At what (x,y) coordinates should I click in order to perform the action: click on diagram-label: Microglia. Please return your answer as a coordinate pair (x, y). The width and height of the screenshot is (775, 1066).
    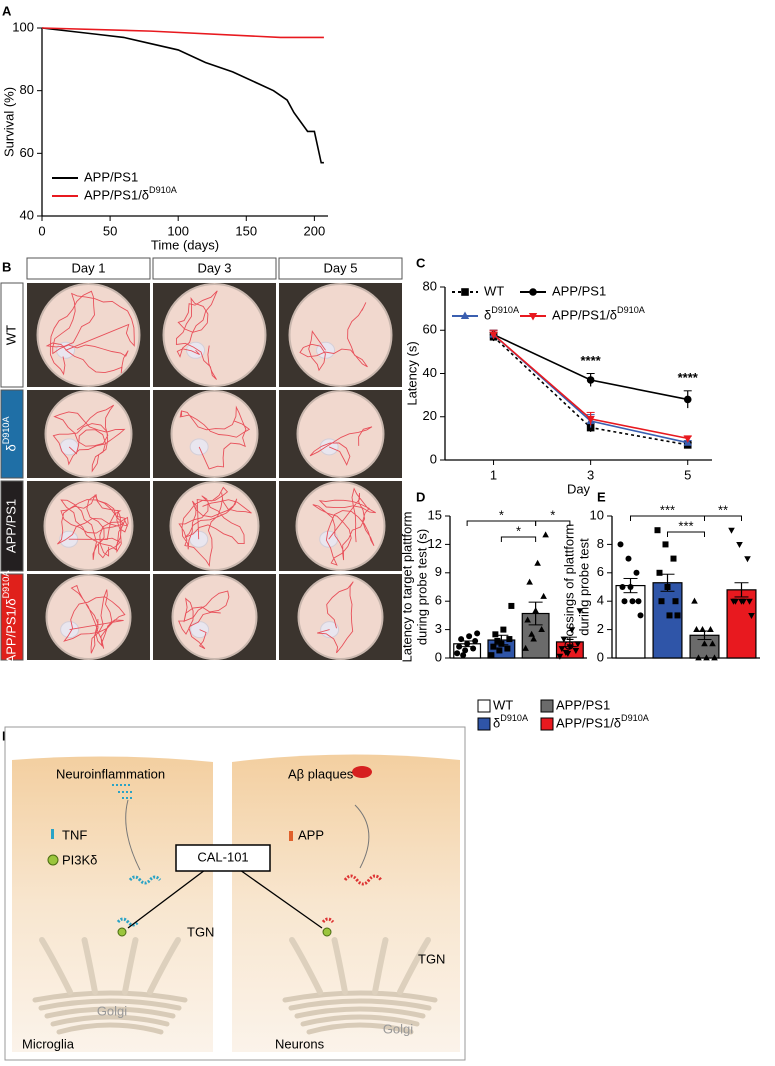
    Looking at the image, I should click on (48, 1043).